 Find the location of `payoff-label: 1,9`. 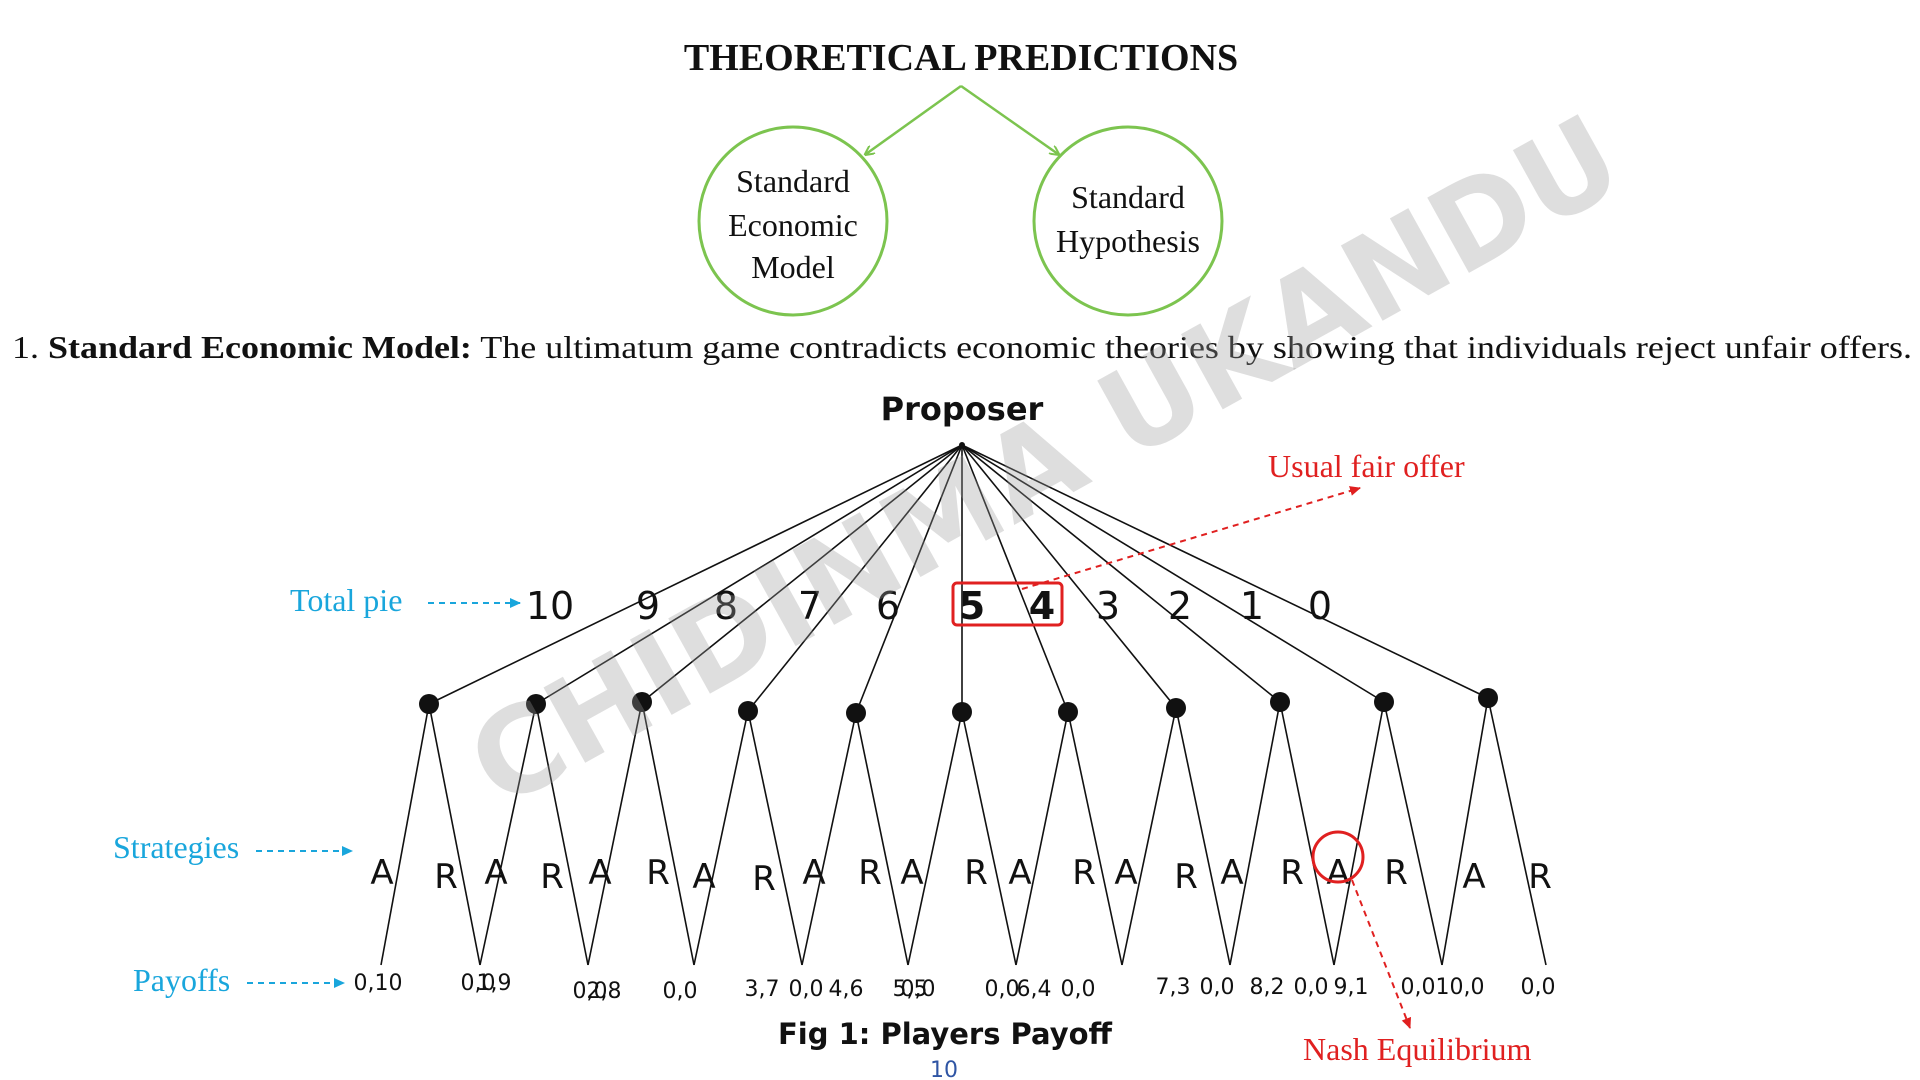

payoff-label: 1,9 is located at coordinates (494, 983).